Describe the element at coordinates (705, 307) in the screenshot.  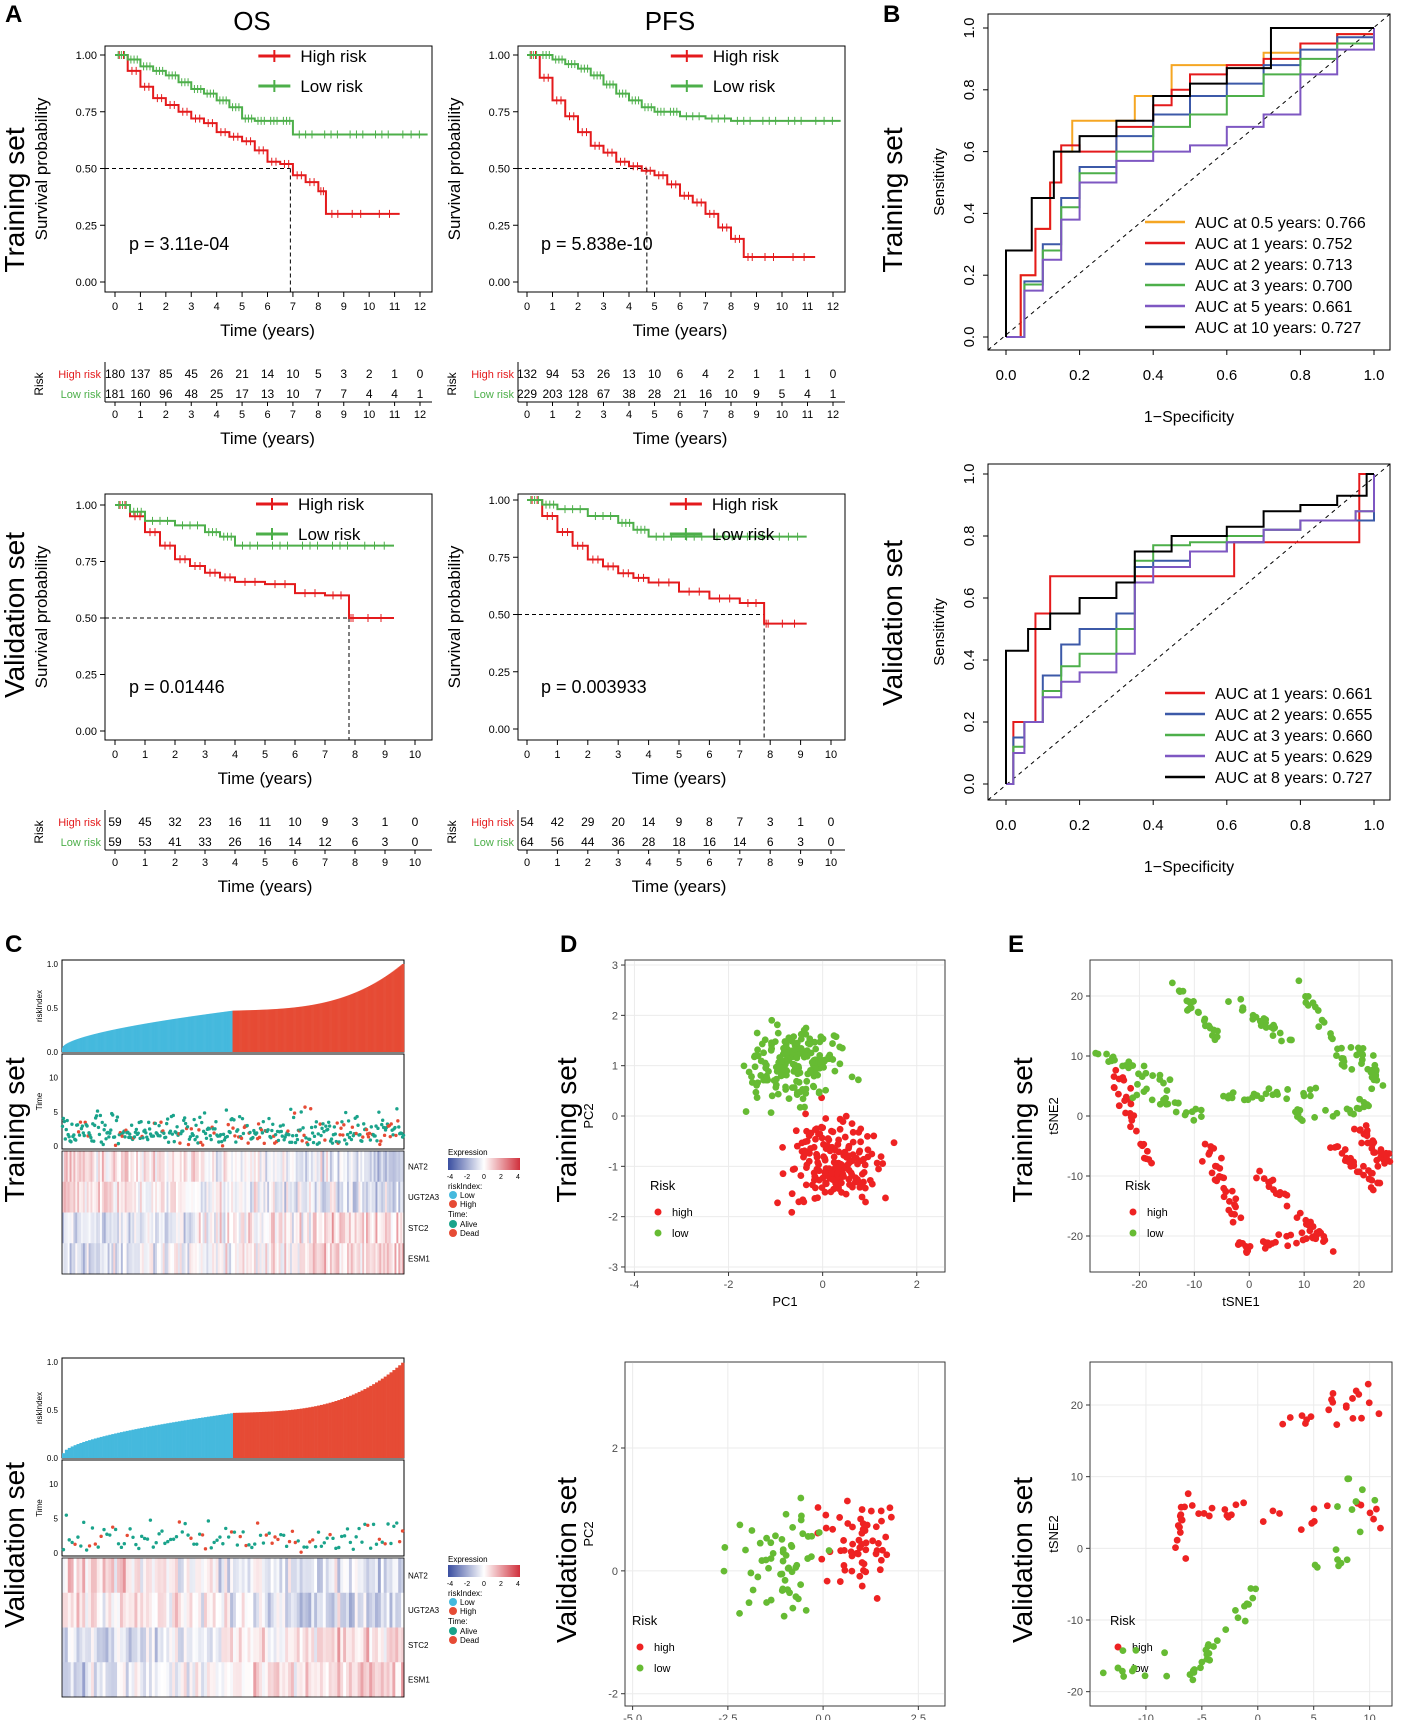
I see `km-xtick-label: 7` at that location.